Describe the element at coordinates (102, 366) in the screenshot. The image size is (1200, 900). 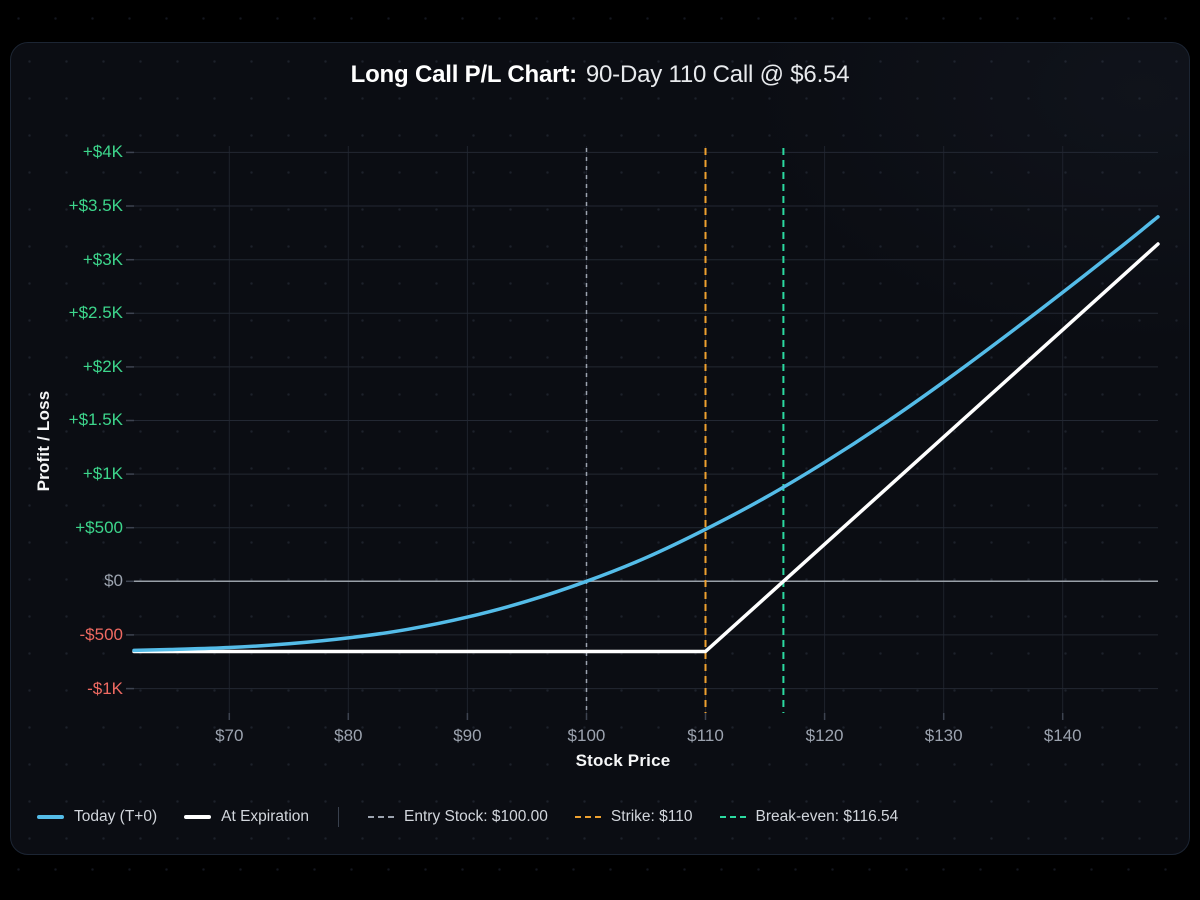
I see `y-tick-label: +$2K` at that location.